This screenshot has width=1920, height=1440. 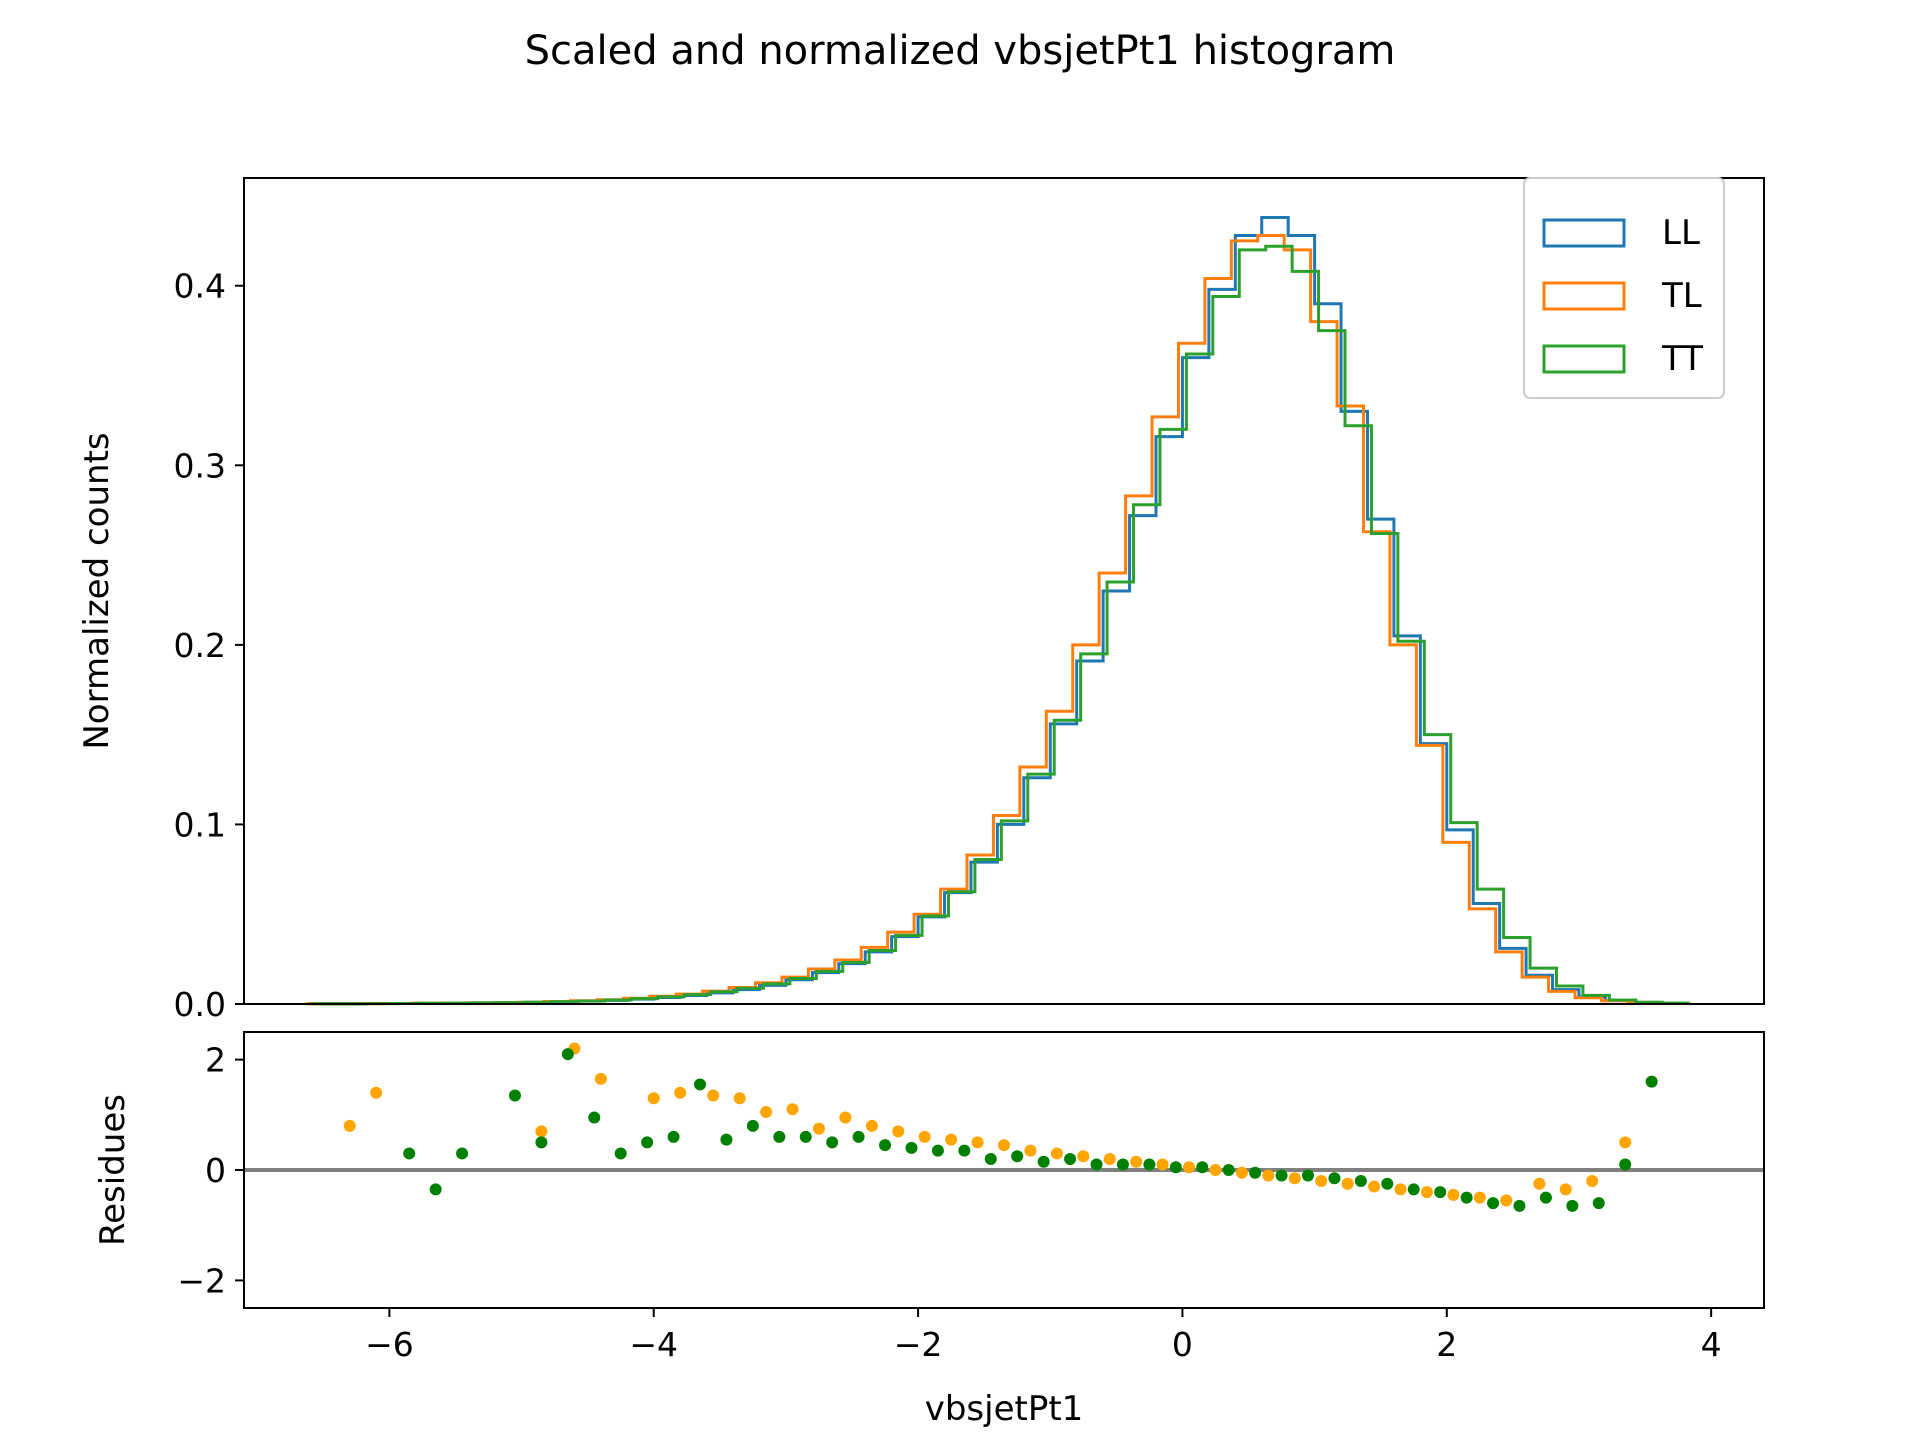 What do you see at coordinates (1004, 1409) in the screenshot?
I see `x-axis-label: vbsjetPt1` at bounding box center [1004, 1409].